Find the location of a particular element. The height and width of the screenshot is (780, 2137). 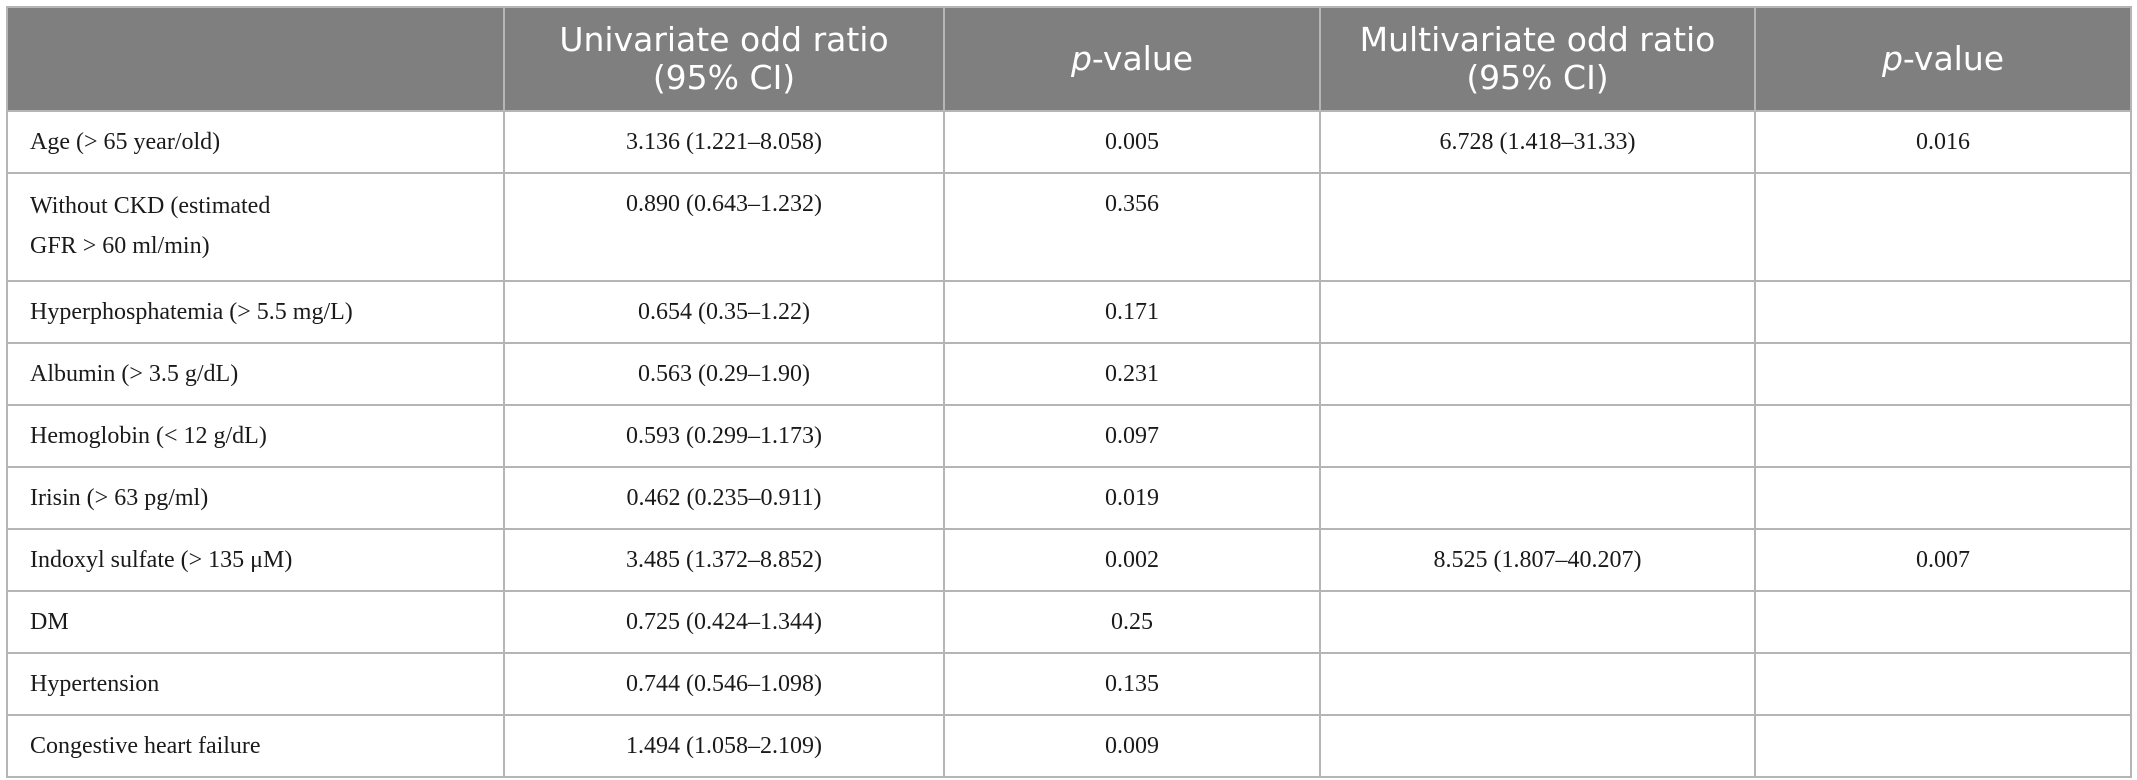

row-label: Age (> 65 year/old) is located at coordinates (255, 142).